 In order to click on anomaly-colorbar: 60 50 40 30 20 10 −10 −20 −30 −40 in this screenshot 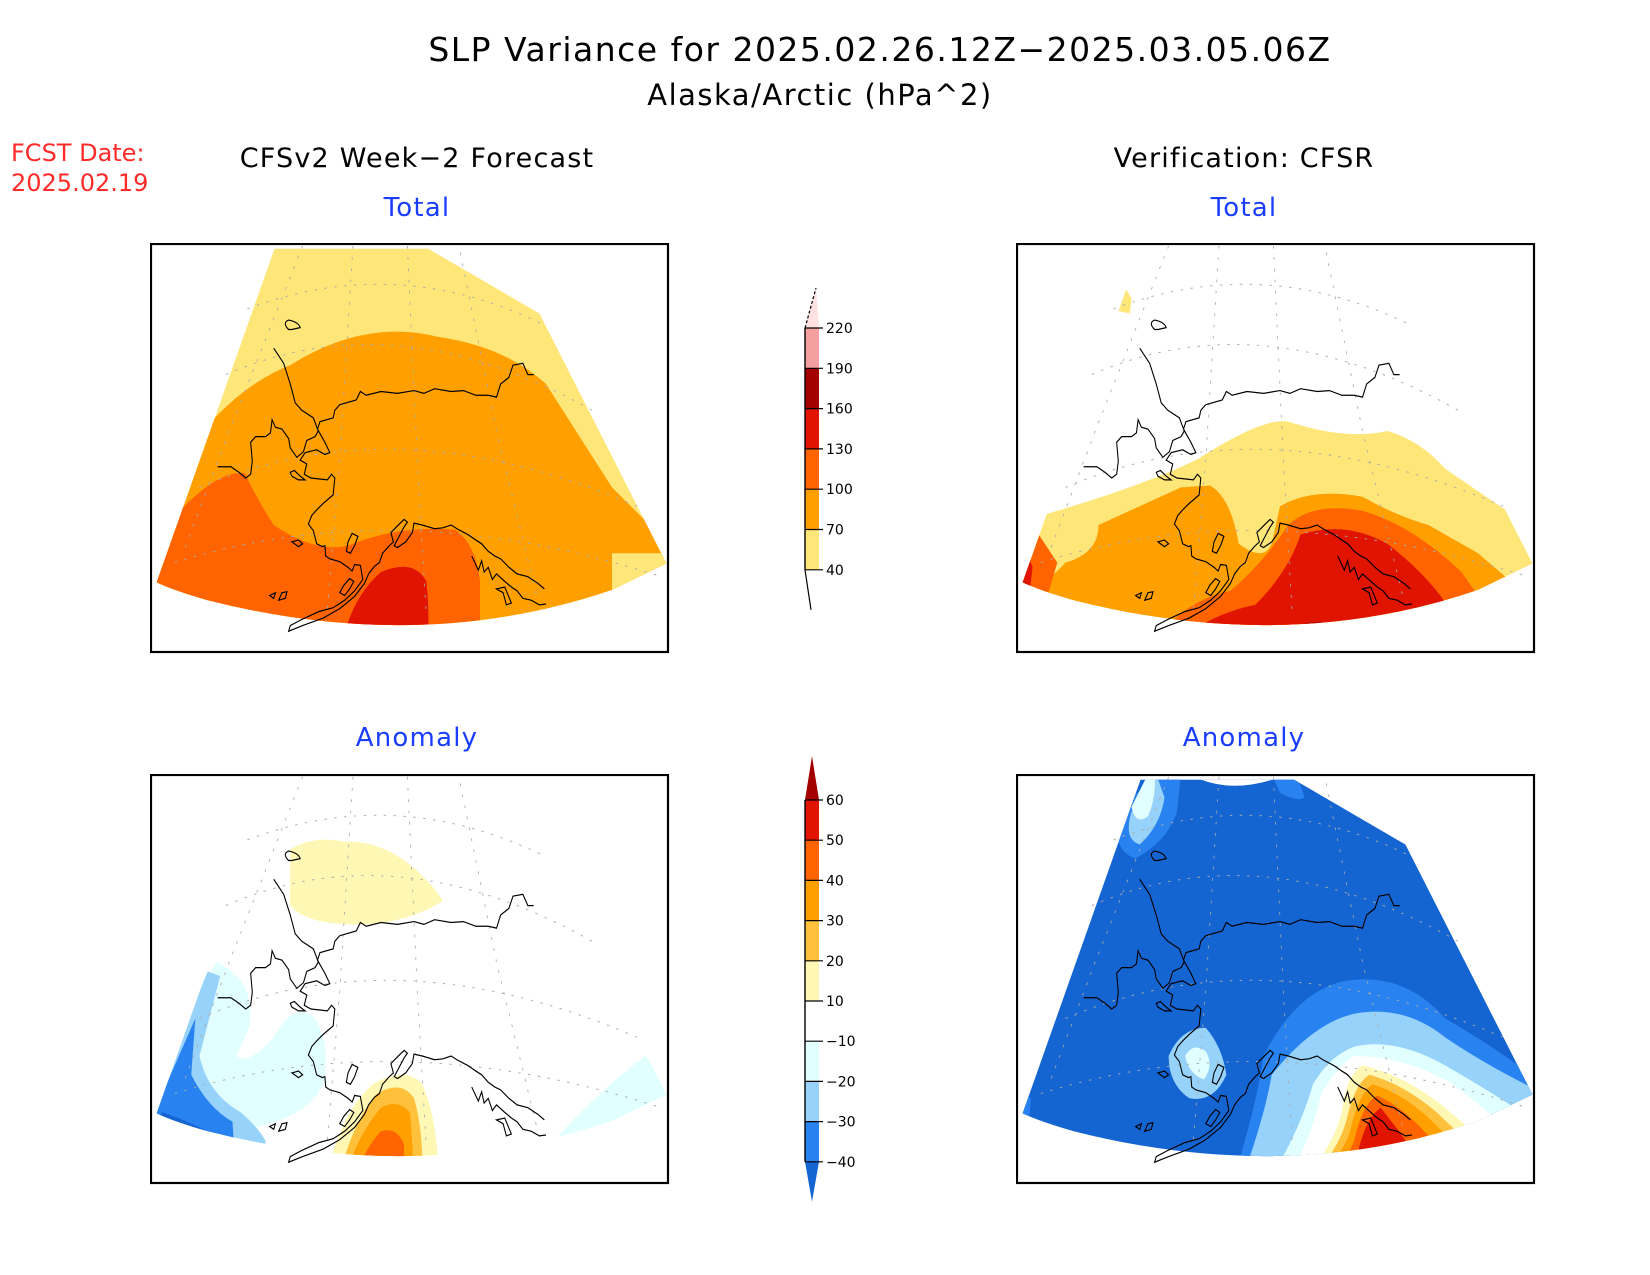, I will do `click(830, 979)`.